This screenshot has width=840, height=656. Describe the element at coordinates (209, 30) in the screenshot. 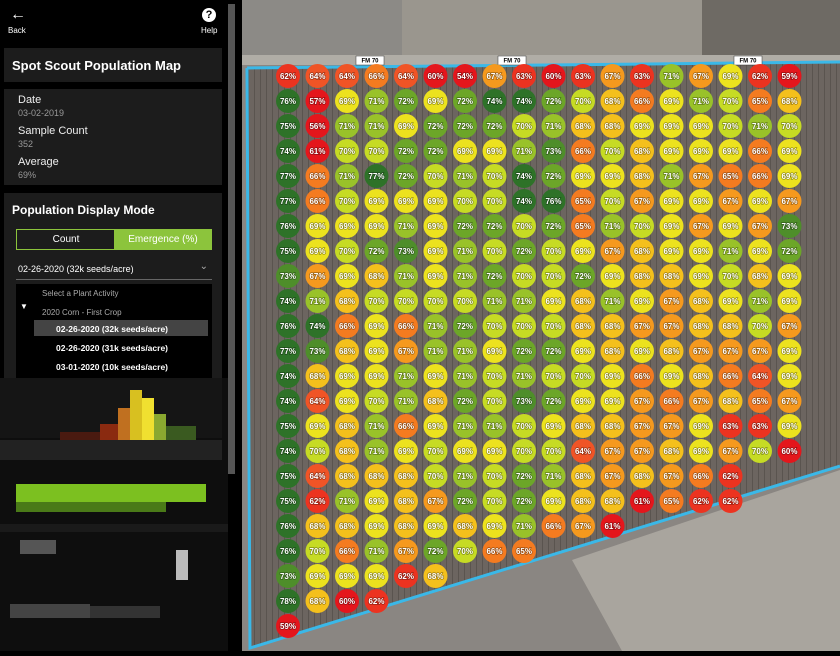

I see `help-label: Help` at that location.